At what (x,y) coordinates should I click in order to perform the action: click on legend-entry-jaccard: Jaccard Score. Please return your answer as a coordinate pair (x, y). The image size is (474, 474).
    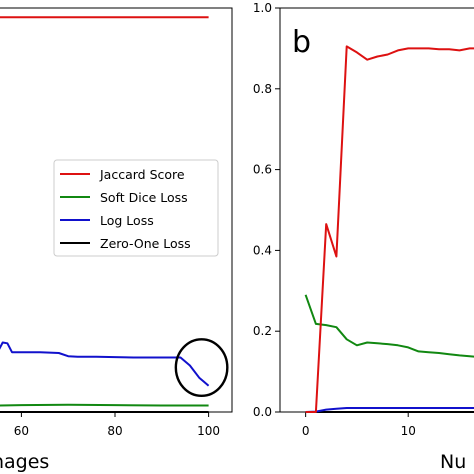
    Looking at the image, I should click on (122, 174).